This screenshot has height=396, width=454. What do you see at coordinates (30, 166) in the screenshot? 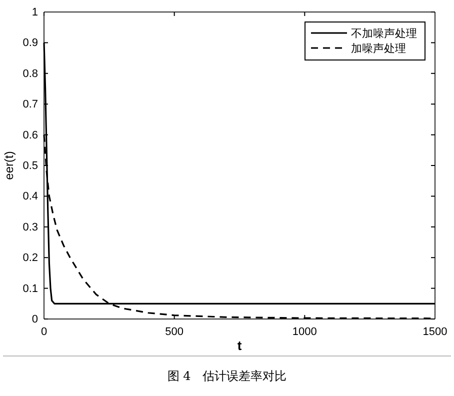
I see `y-tick-label: 0.5` at bounding box center [30, 166].